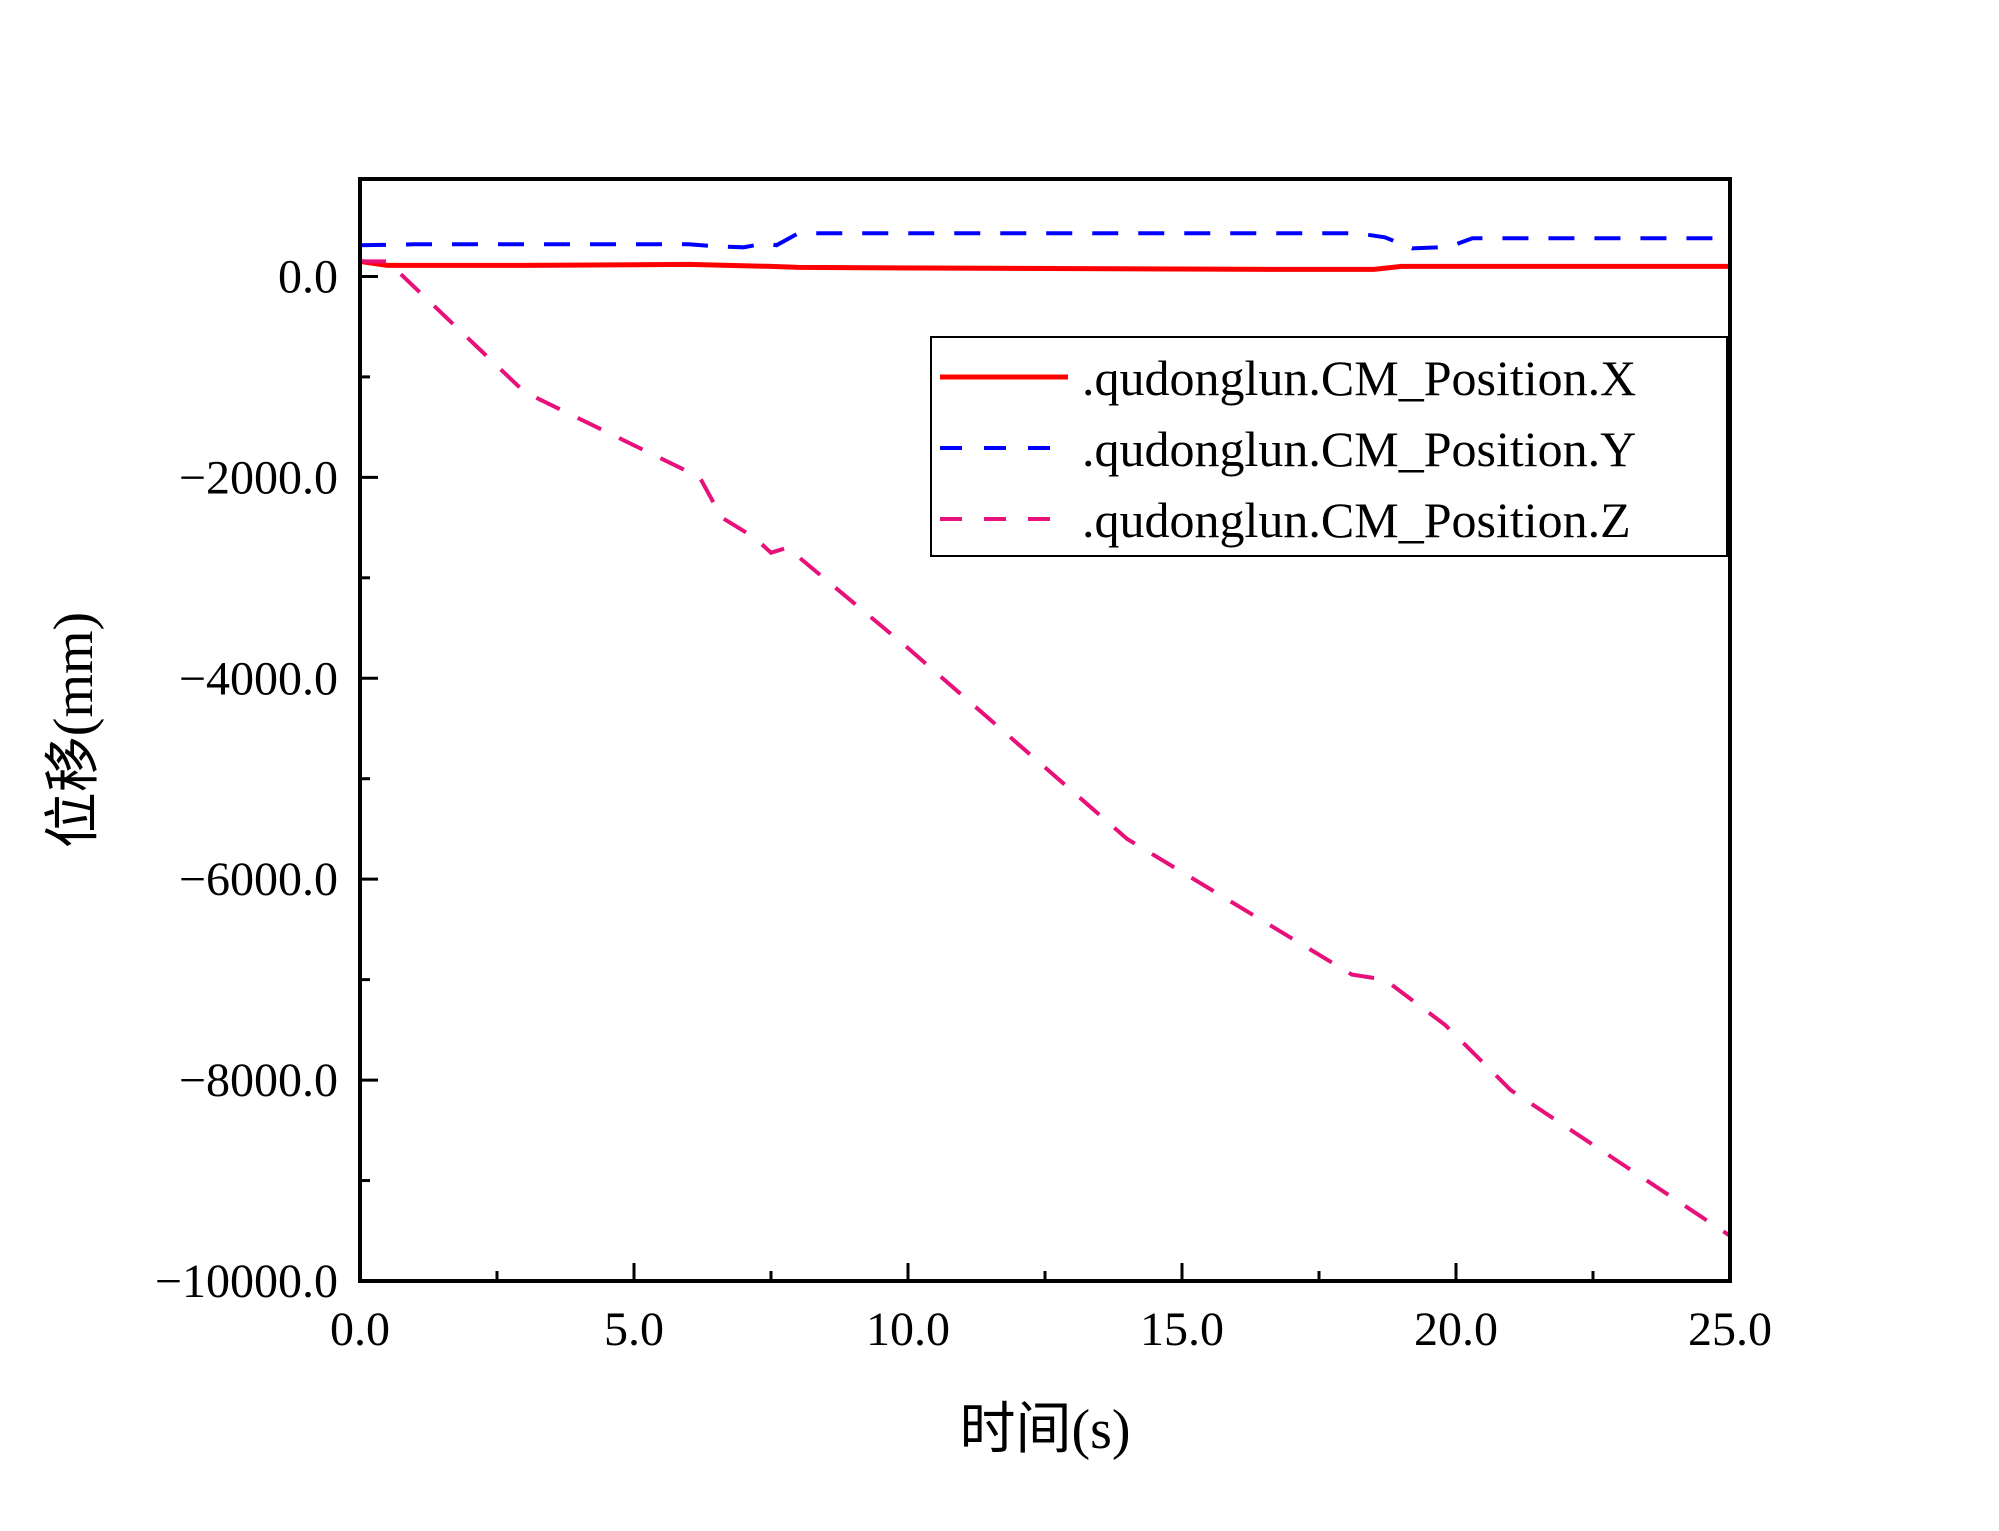 Image resolution: width=1999 pixels, height=1531 pixels. I want to click on legend-label: .qudonglun.CM_Position.X, so click(1359, 378).